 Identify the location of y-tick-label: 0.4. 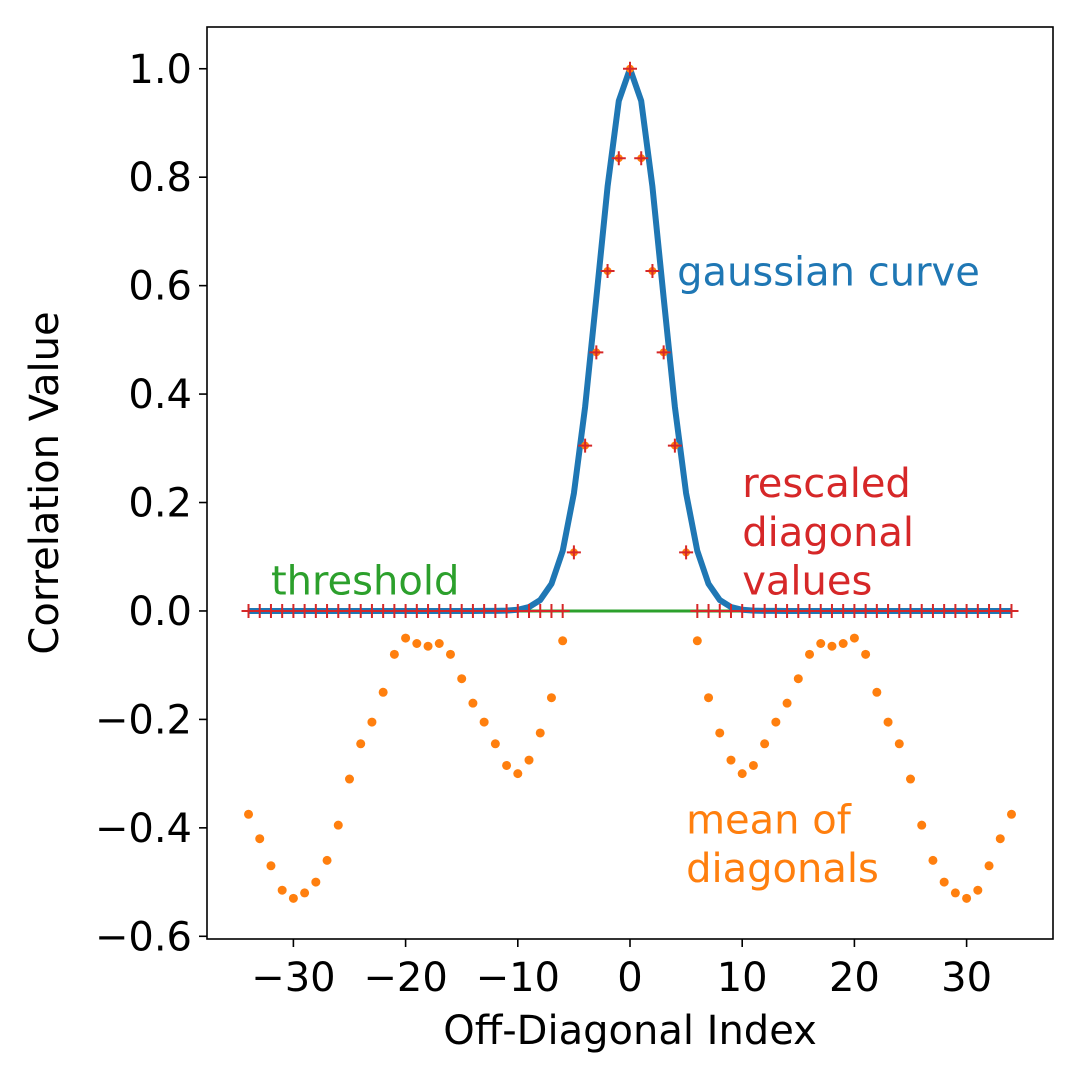
(160, 395).